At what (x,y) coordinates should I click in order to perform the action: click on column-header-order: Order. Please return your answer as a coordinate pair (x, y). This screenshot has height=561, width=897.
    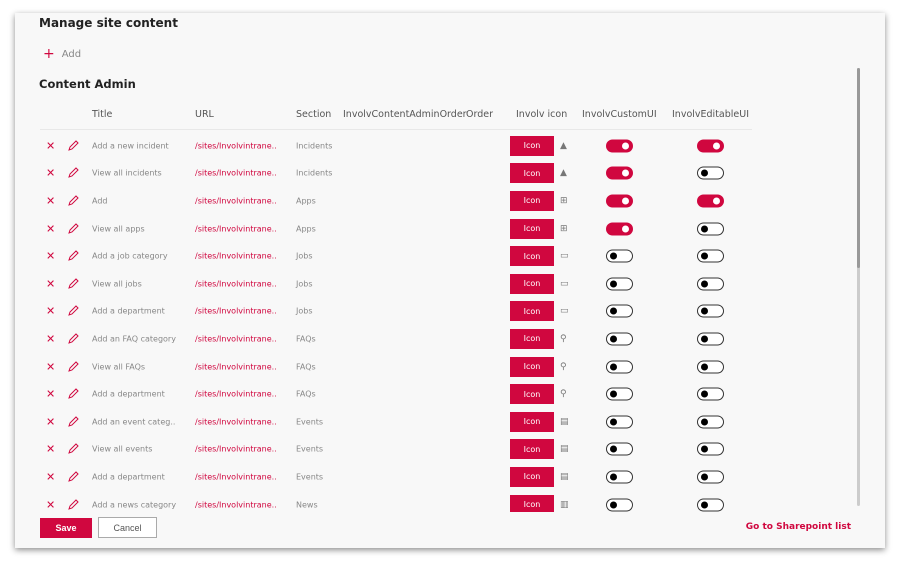
    Looking at the image, I should click on (479, 114).